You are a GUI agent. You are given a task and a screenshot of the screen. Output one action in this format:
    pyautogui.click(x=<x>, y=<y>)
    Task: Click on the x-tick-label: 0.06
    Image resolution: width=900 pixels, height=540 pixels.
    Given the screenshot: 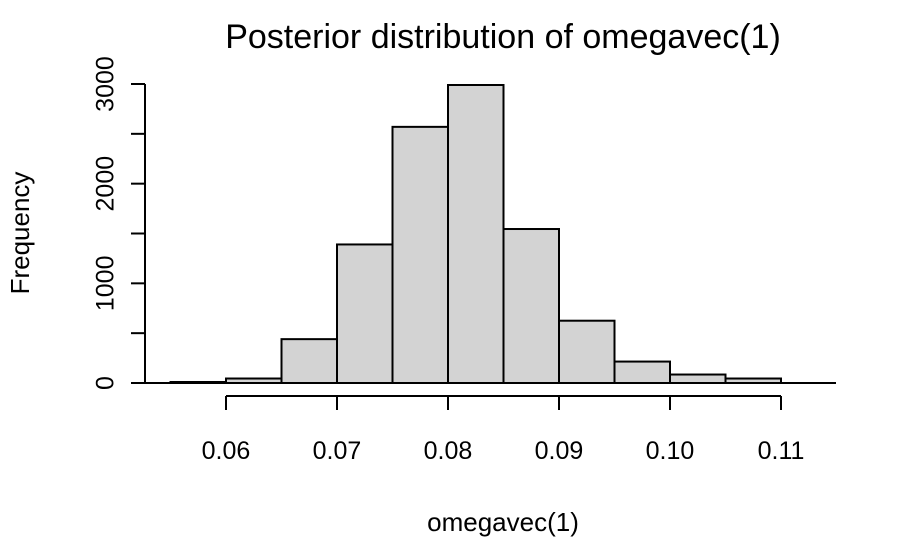 What is the action you would take?
    pyautogui.click(x=226, y=451)
    